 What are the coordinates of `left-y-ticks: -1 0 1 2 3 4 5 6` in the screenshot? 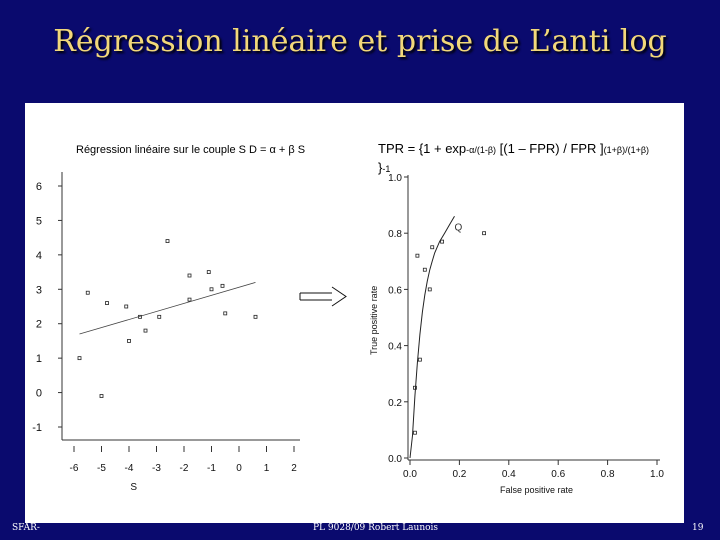 It's located at (47, 307).